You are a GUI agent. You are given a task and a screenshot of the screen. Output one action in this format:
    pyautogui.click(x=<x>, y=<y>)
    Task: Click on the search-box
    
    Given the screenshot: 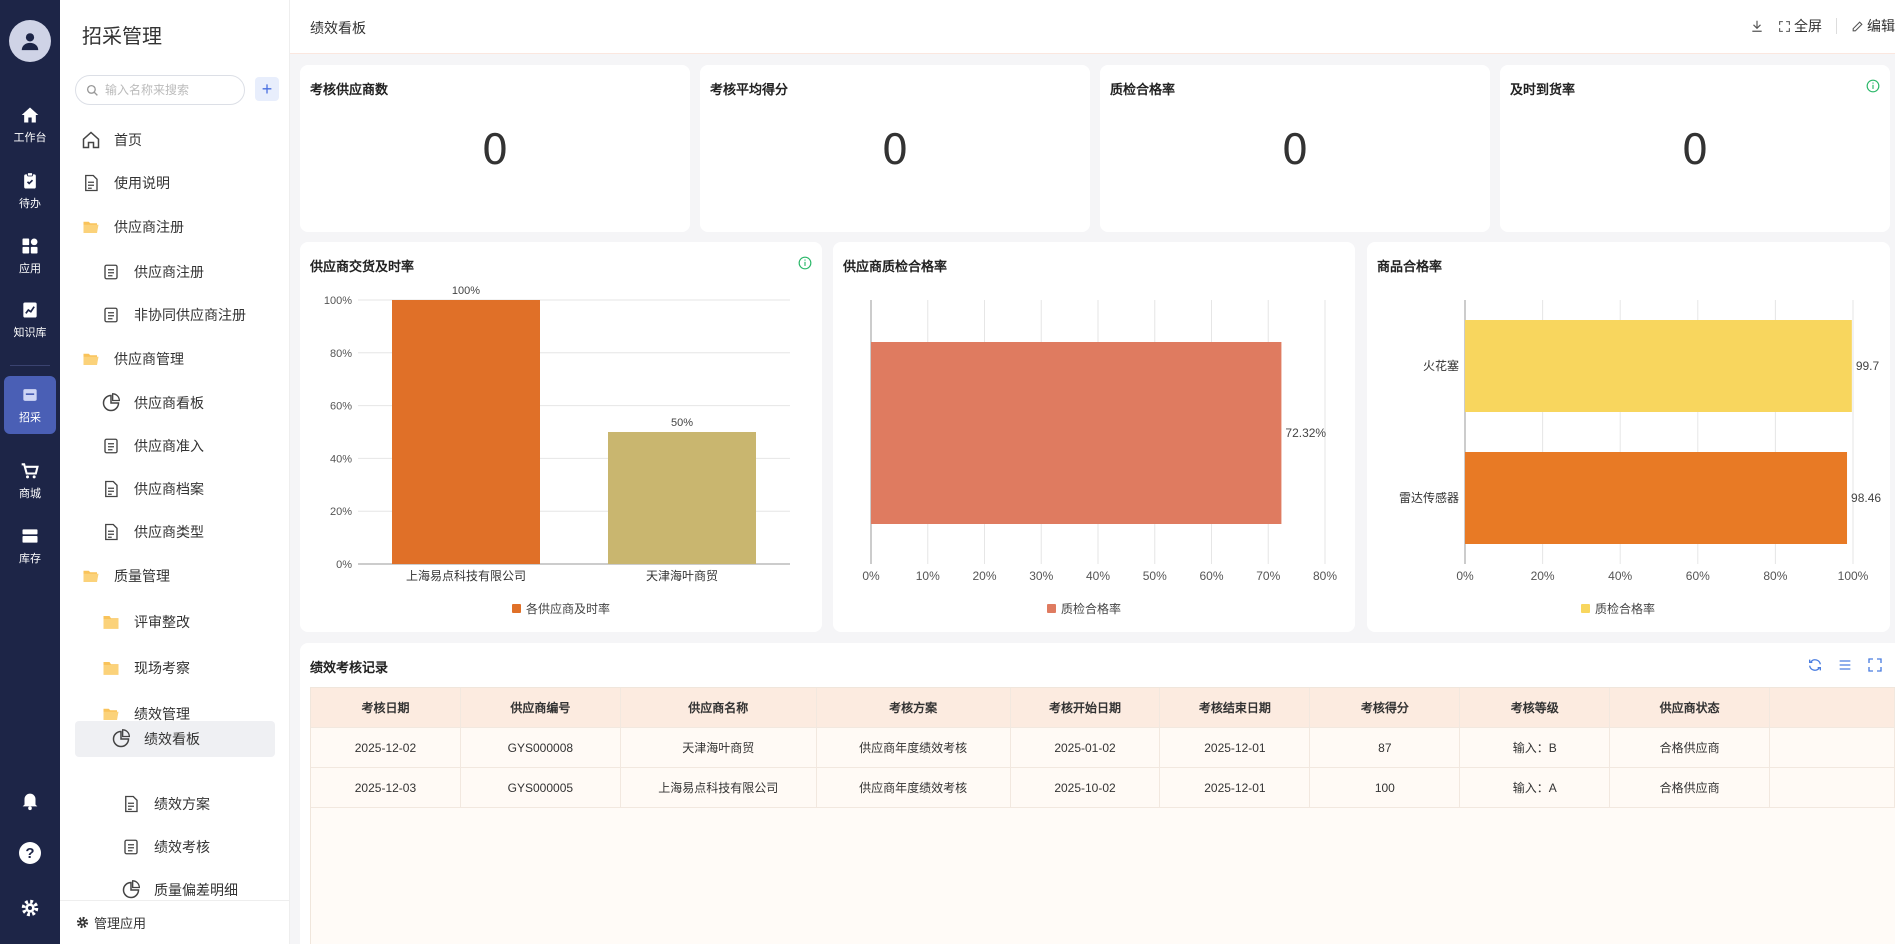 What is the action you would take?
    pyautogui.click(x=160, y=90)
    